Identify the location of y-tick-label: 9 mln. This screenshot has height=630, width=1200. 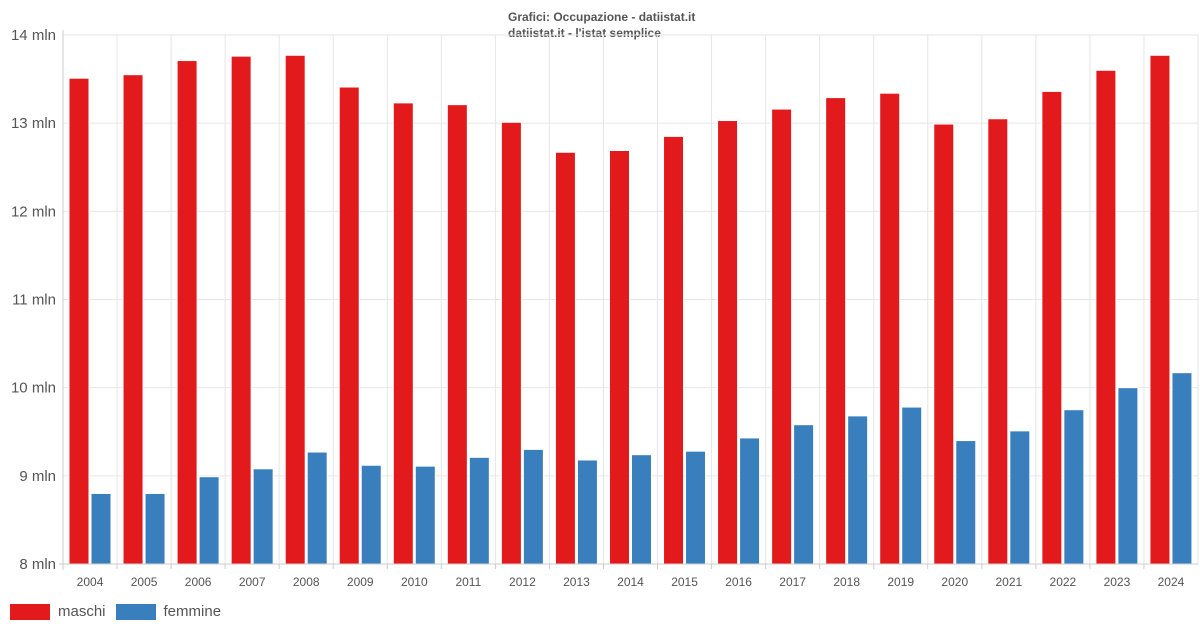
(37, 476).